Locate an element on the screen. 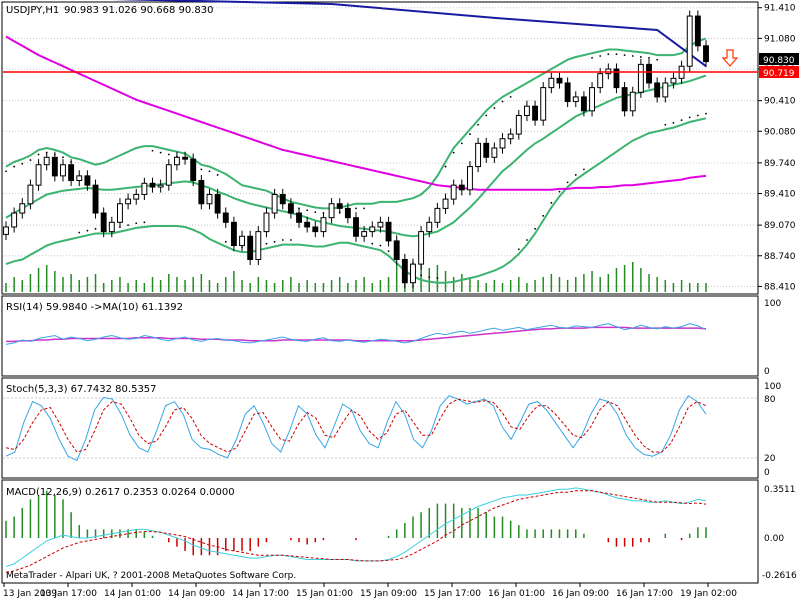 Image resolution: width=800 pixels, height=600 pixels. ma-navy-line is located at coordinates (409, 34).